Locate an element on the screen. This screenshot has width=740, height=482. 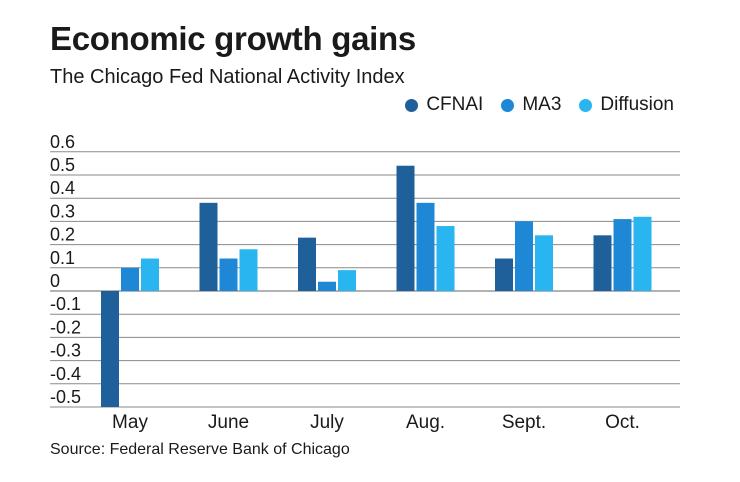
legend-label-diffusion: Diffusion is located at coordinates (637, 104).